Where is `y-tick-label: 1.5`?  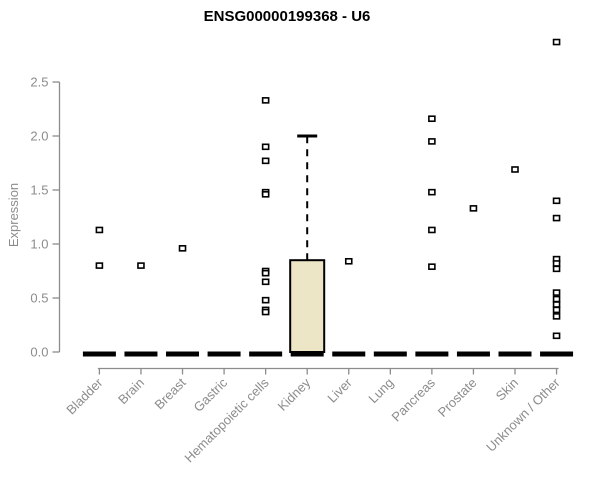
y-tick-label: 1.5 is located at coordinates (39, 190).